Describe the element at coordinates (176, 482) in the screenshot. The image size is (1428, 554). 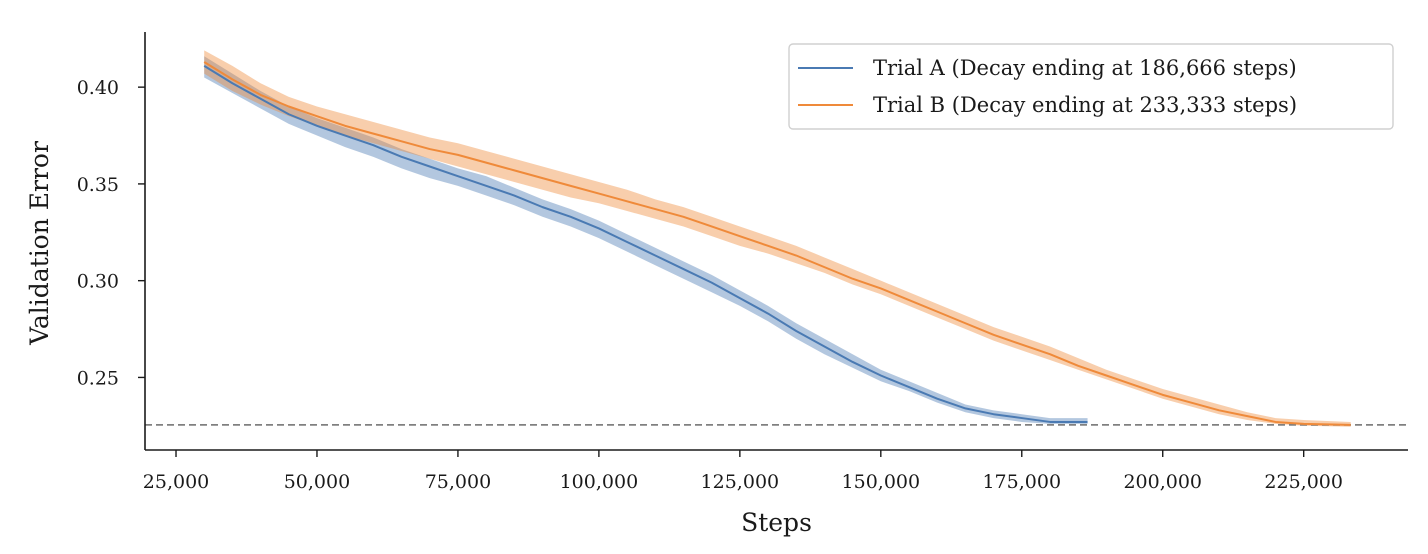
I see `x-tick-label: 25,000` at that location.